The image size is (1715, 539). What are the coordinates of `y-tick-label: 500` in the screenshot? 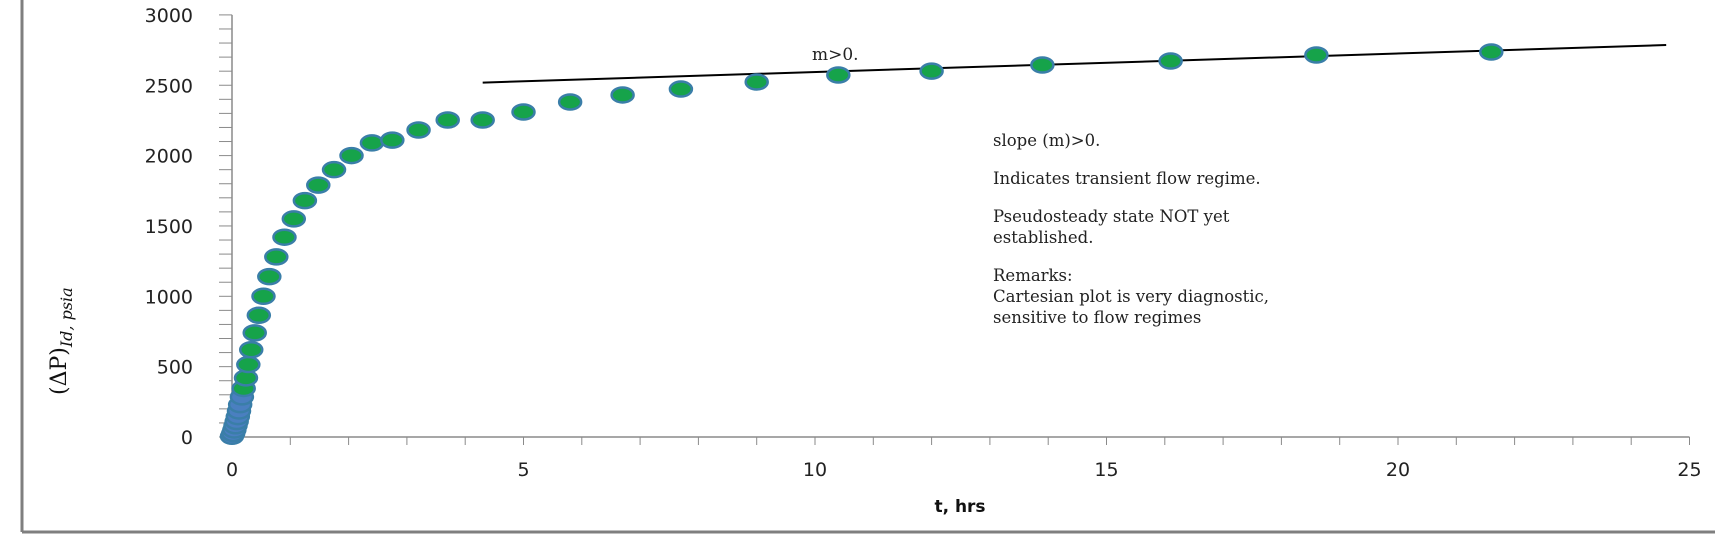 It's located at (175, 368).